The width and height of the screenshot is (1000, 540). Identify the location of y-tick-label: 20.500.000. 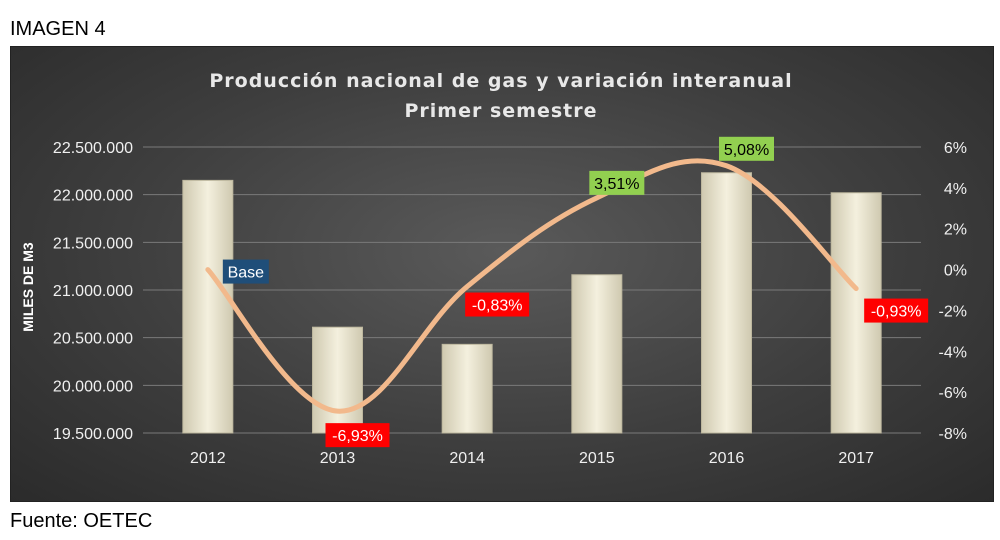
(93, 339).